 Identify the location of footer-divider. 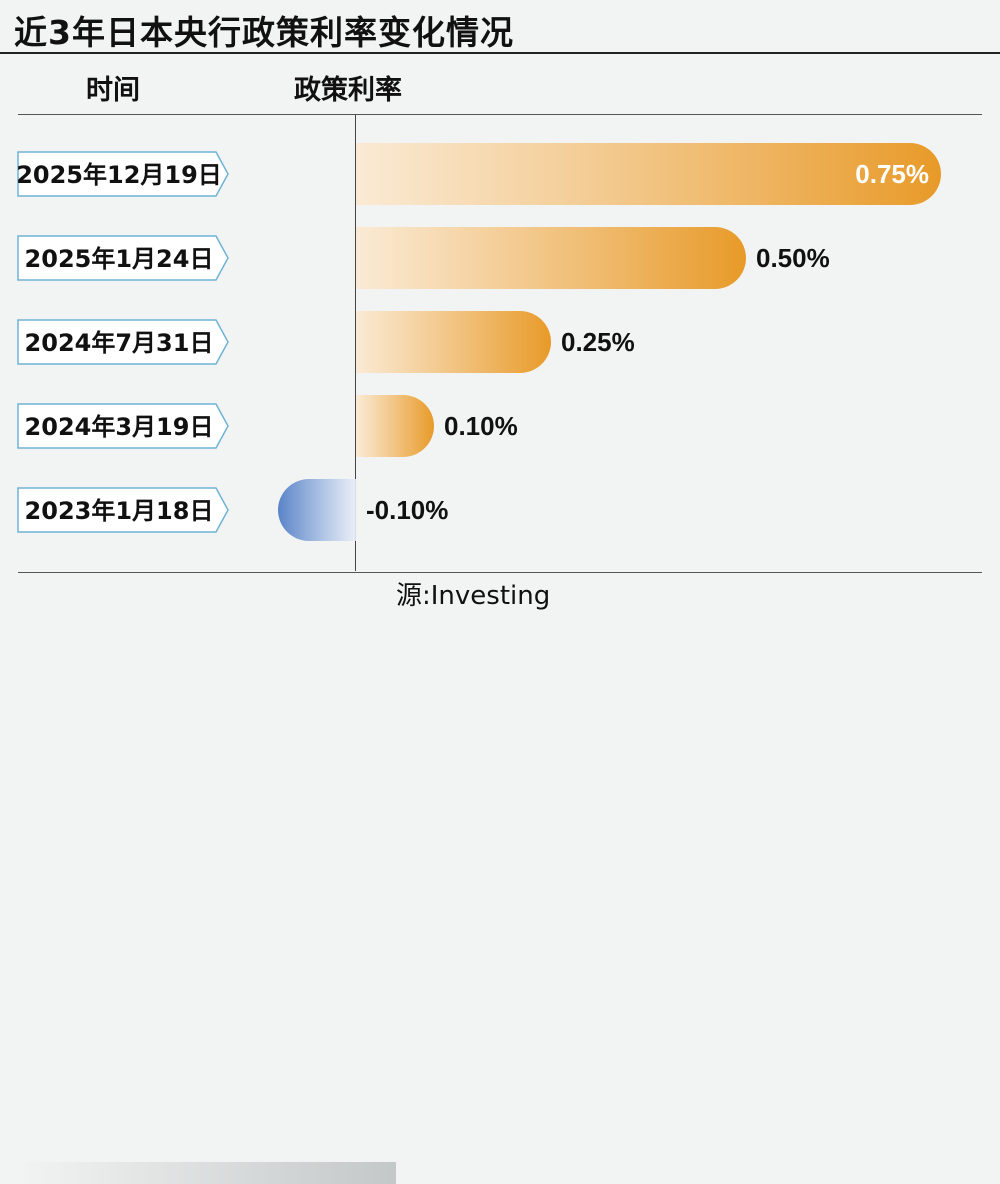
(500, 572).